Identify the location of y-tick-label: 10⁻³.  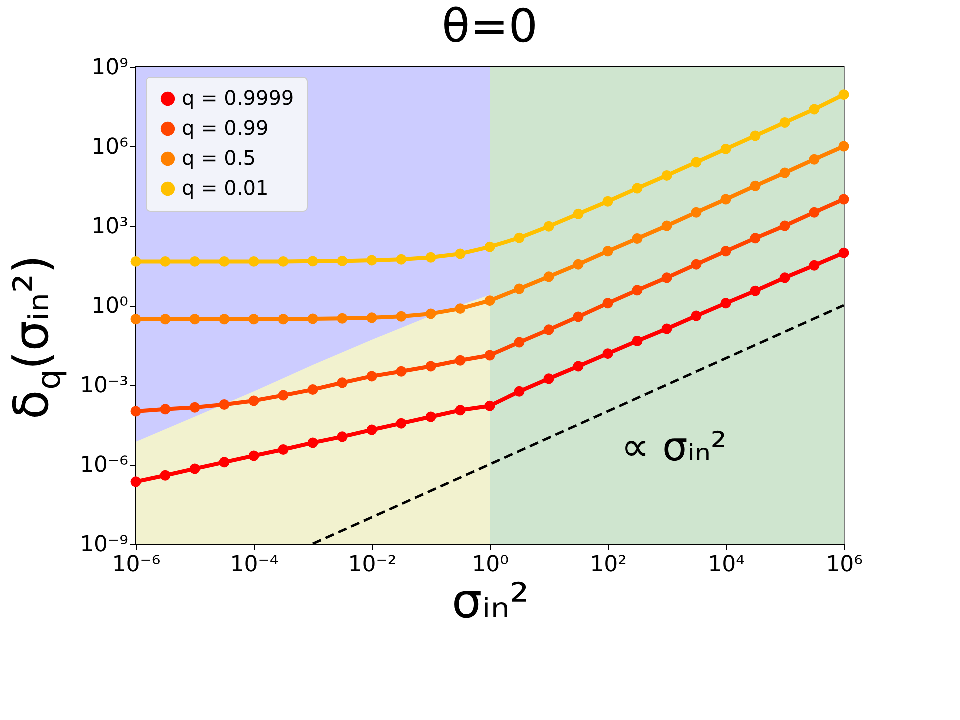
(104, 386).